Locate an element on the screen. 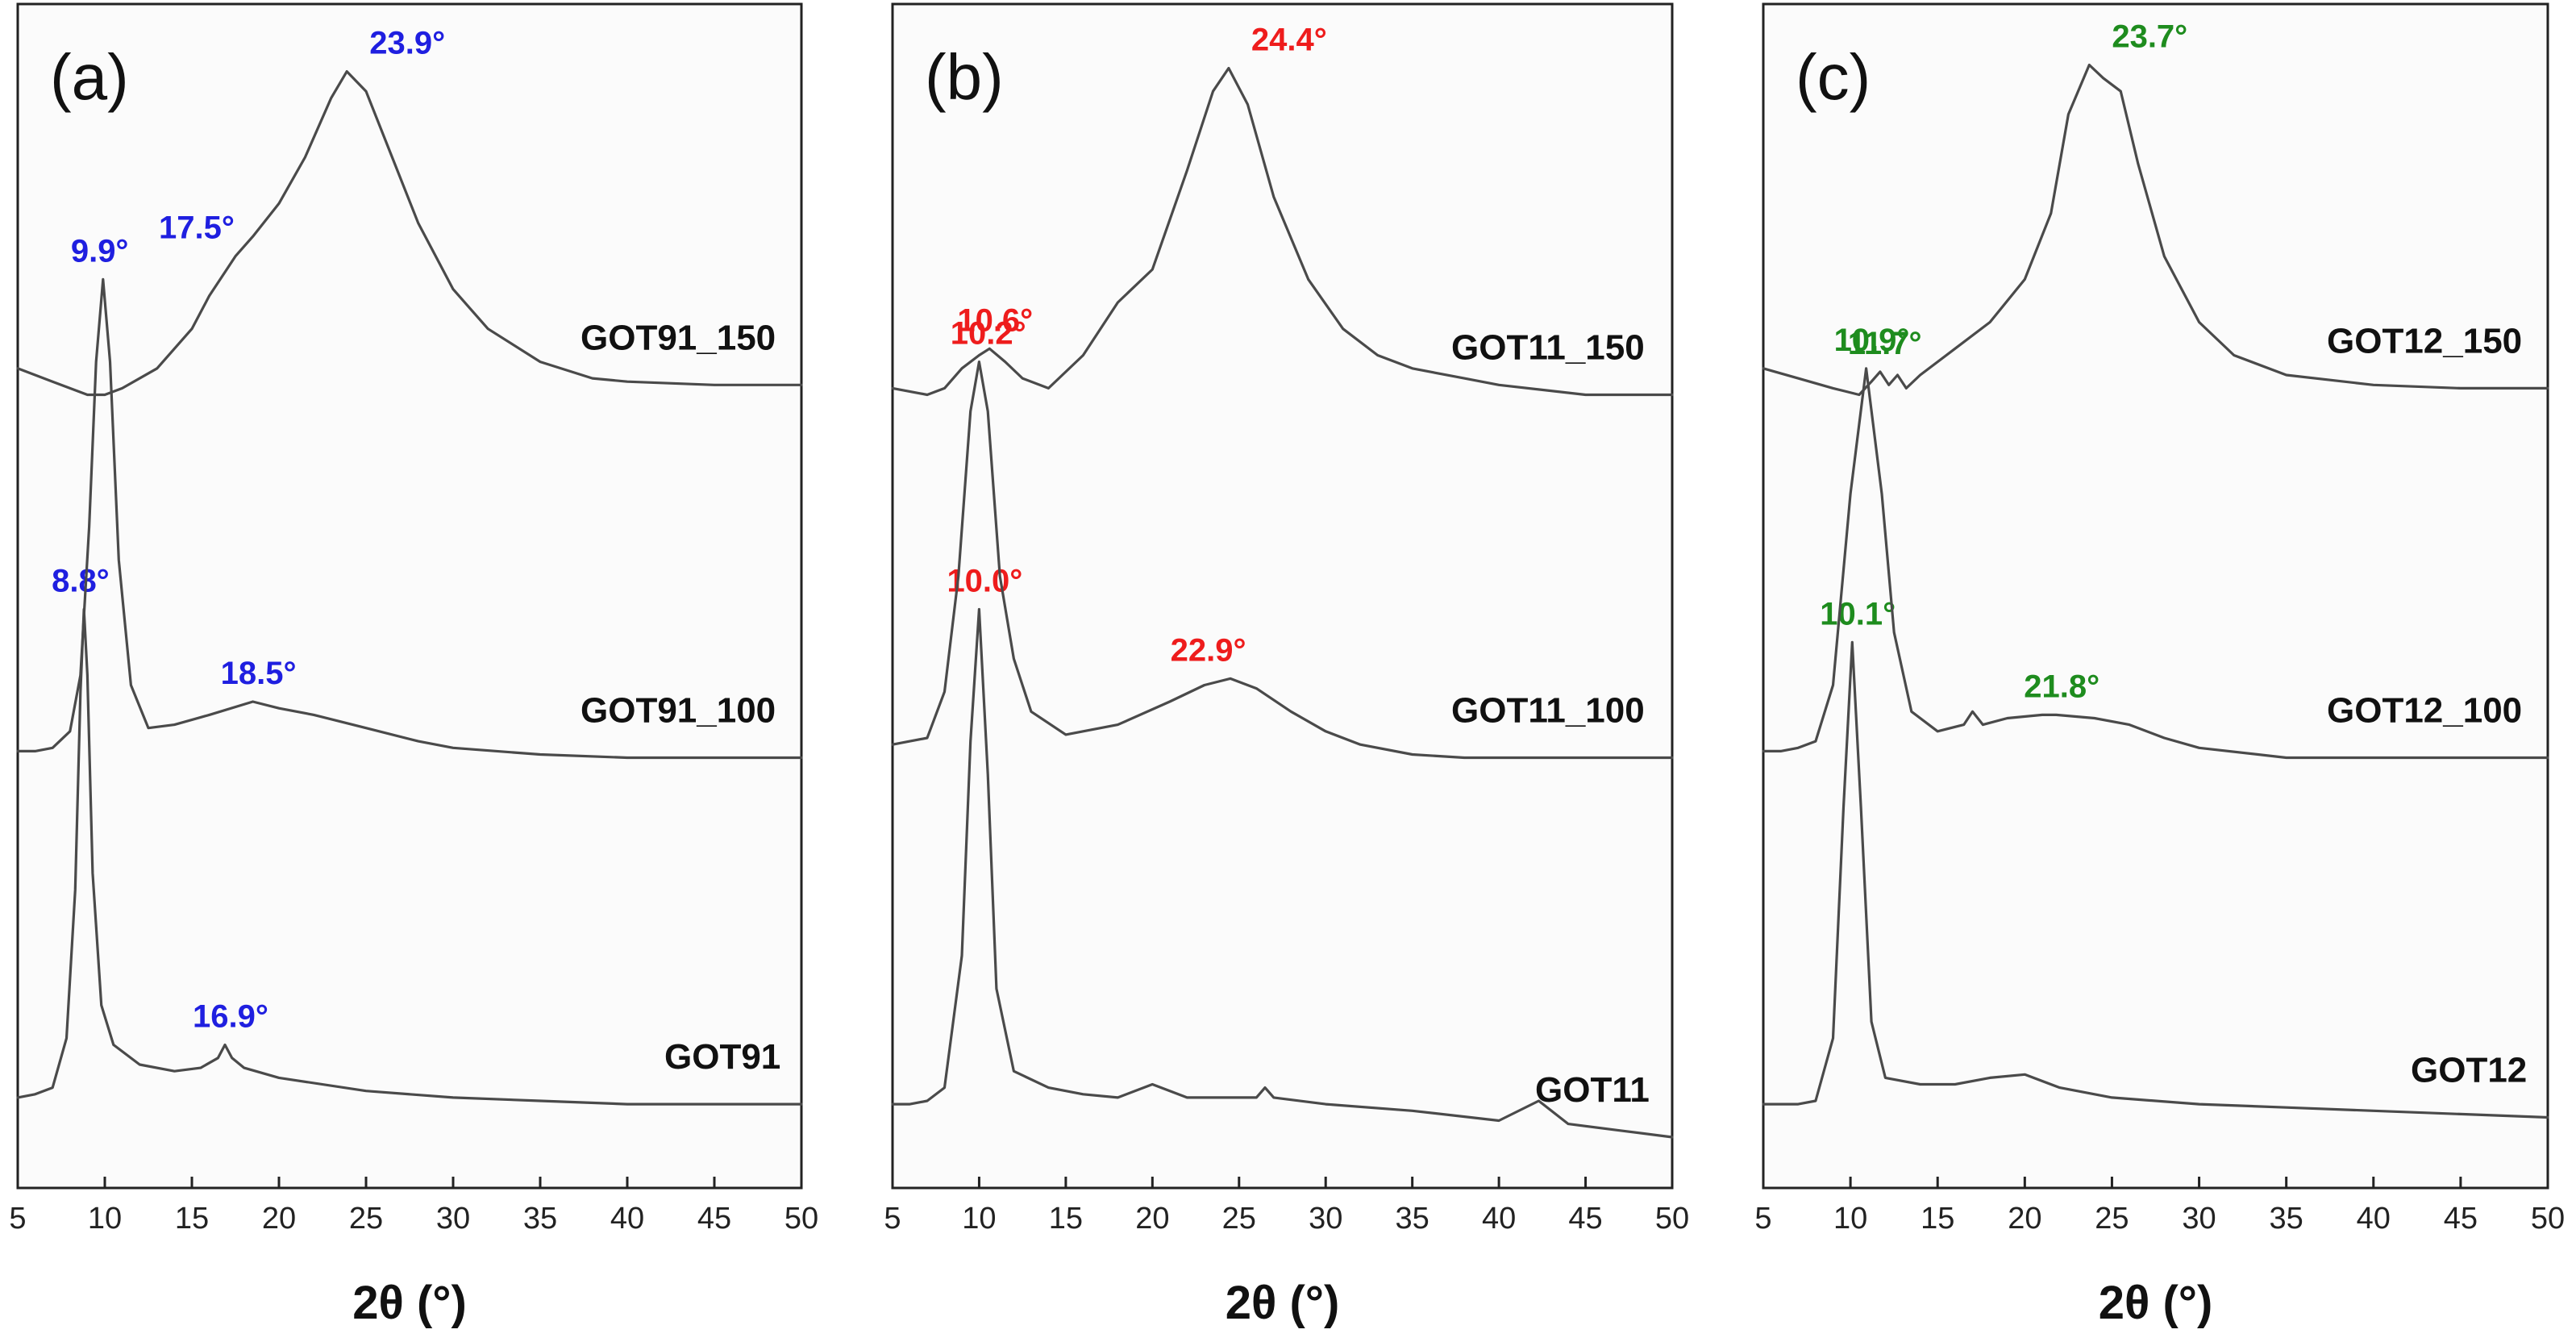 This screenshot has width=2576, height=1342. panel-c-xtick-label-10: 10 is located at coordinates (1850, 1219).